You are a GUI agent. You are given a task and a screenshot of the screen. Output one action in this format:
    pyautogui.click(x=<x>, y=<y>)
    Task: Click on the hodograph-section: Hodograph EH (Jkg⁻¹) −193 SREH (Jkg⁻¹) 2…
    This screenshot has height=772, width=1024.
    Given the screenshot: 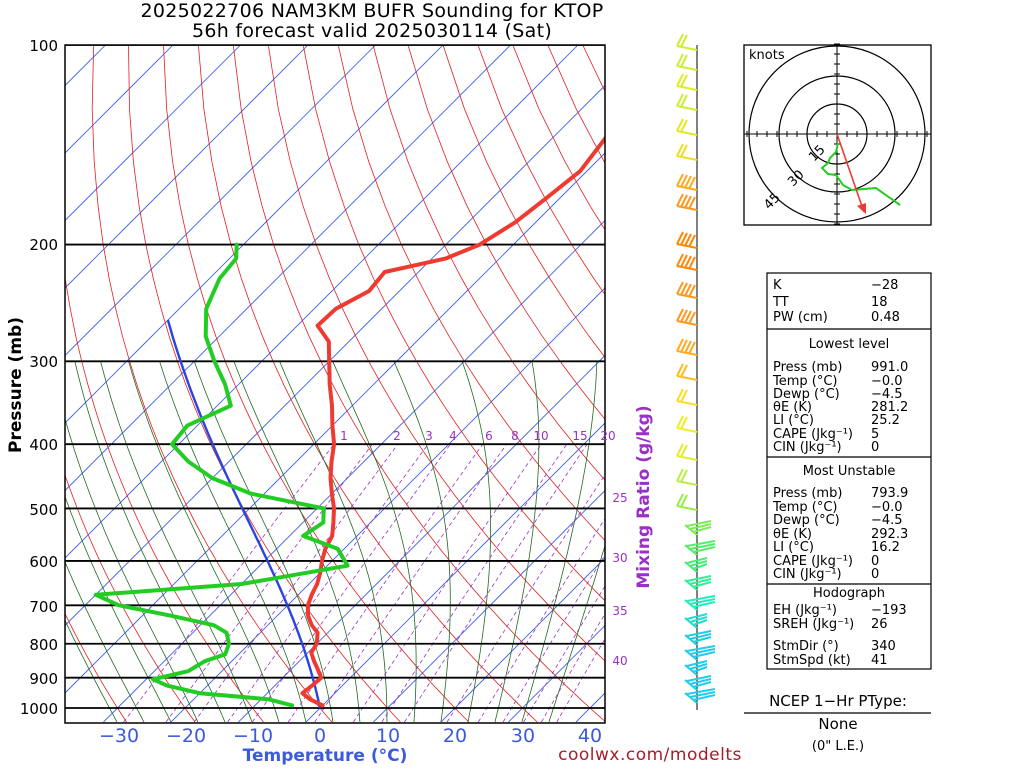 What is the action you would take?
    pyautogui.click(x=840, y=627)
    